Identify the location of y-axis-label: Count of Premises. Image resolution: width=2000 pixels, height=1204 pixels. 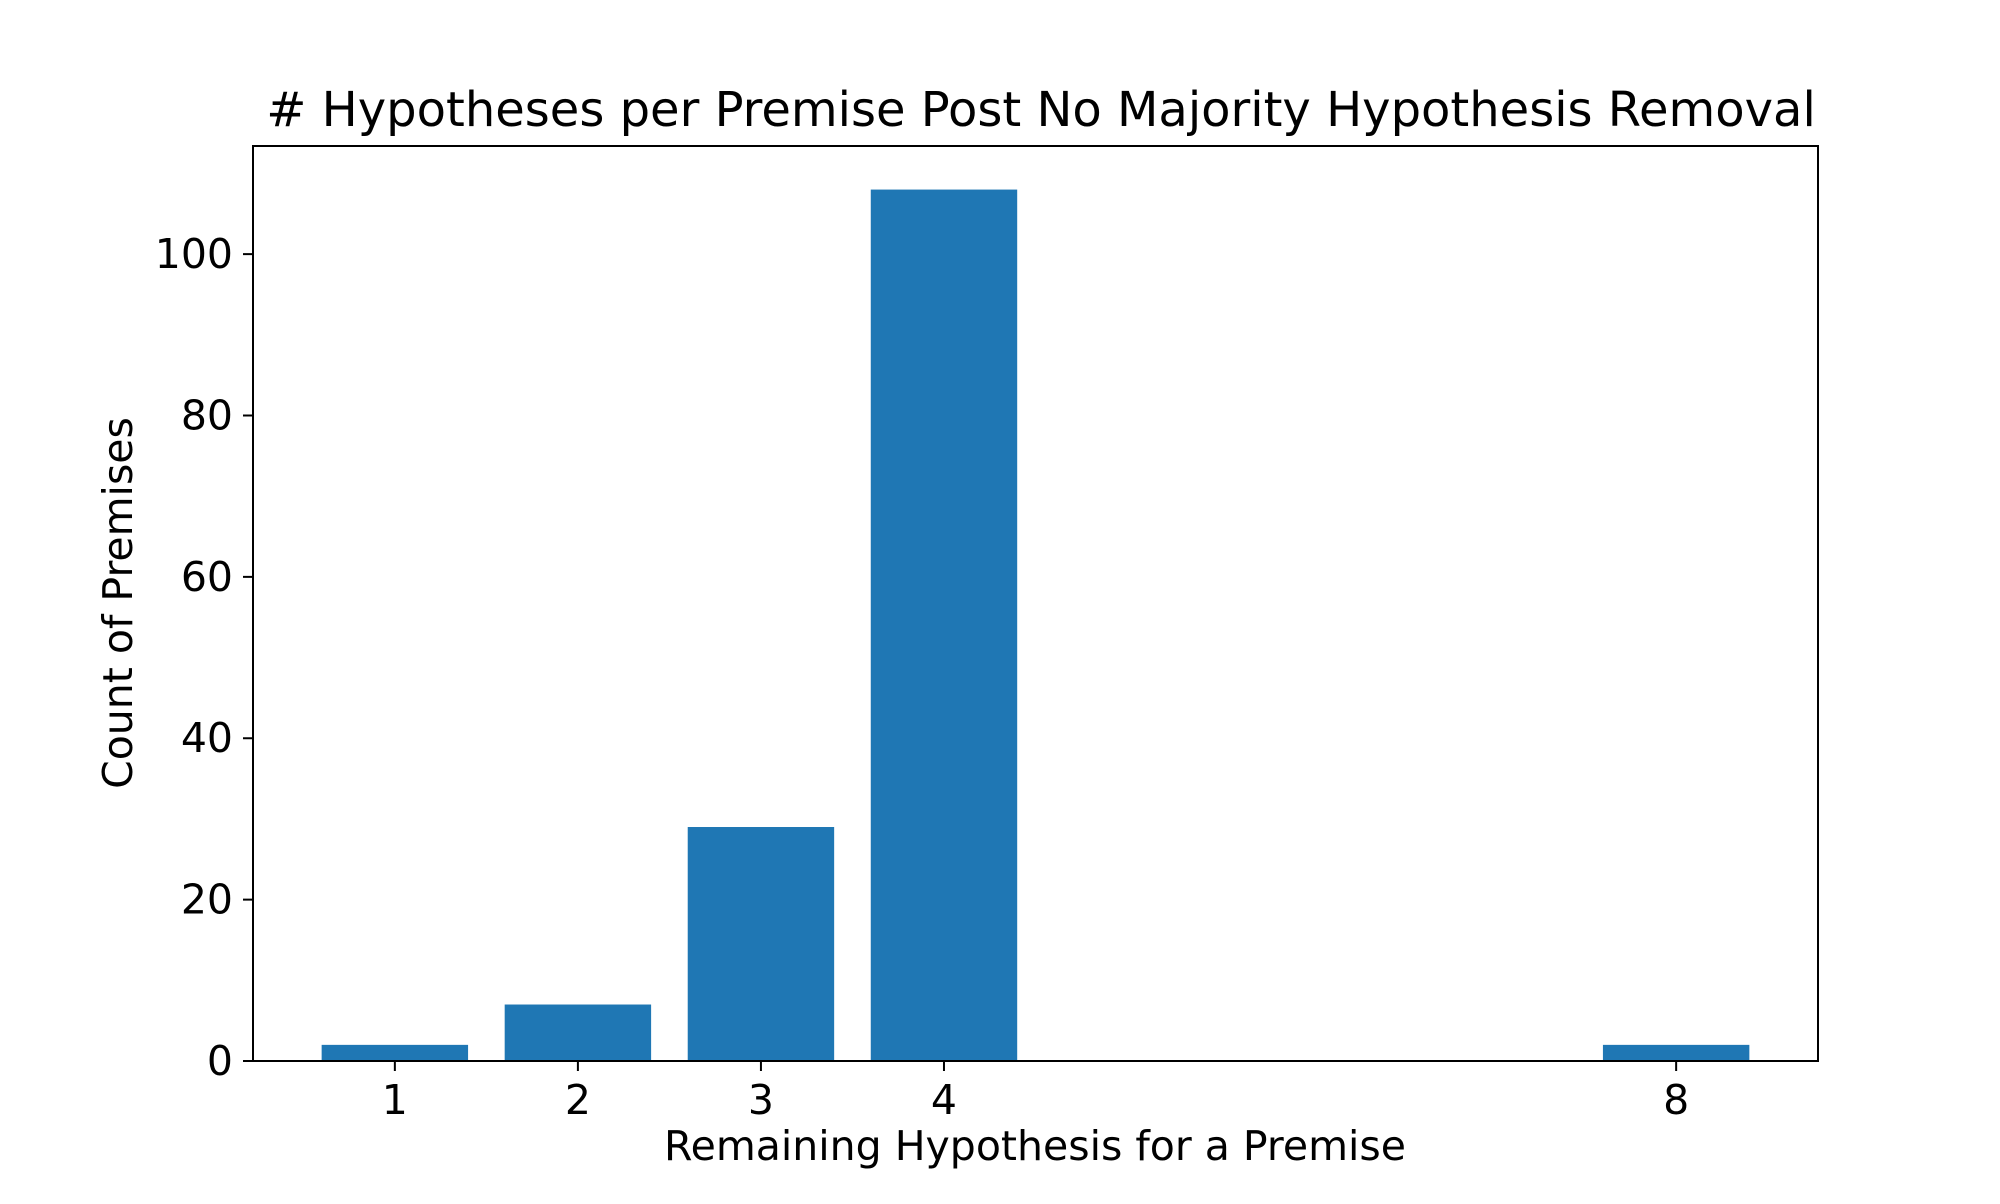
(118, 603).